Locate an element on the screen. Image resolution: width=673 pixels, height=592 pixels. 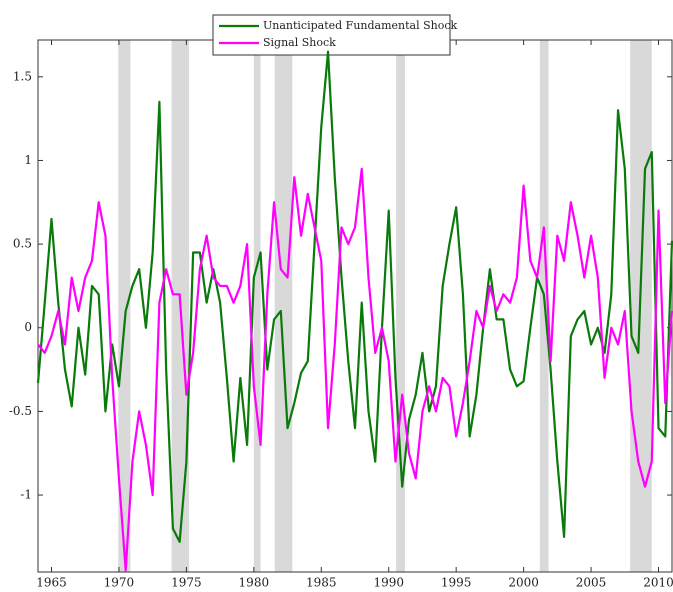
x-tick-label: 2010 is located at coordinates (658, 583).